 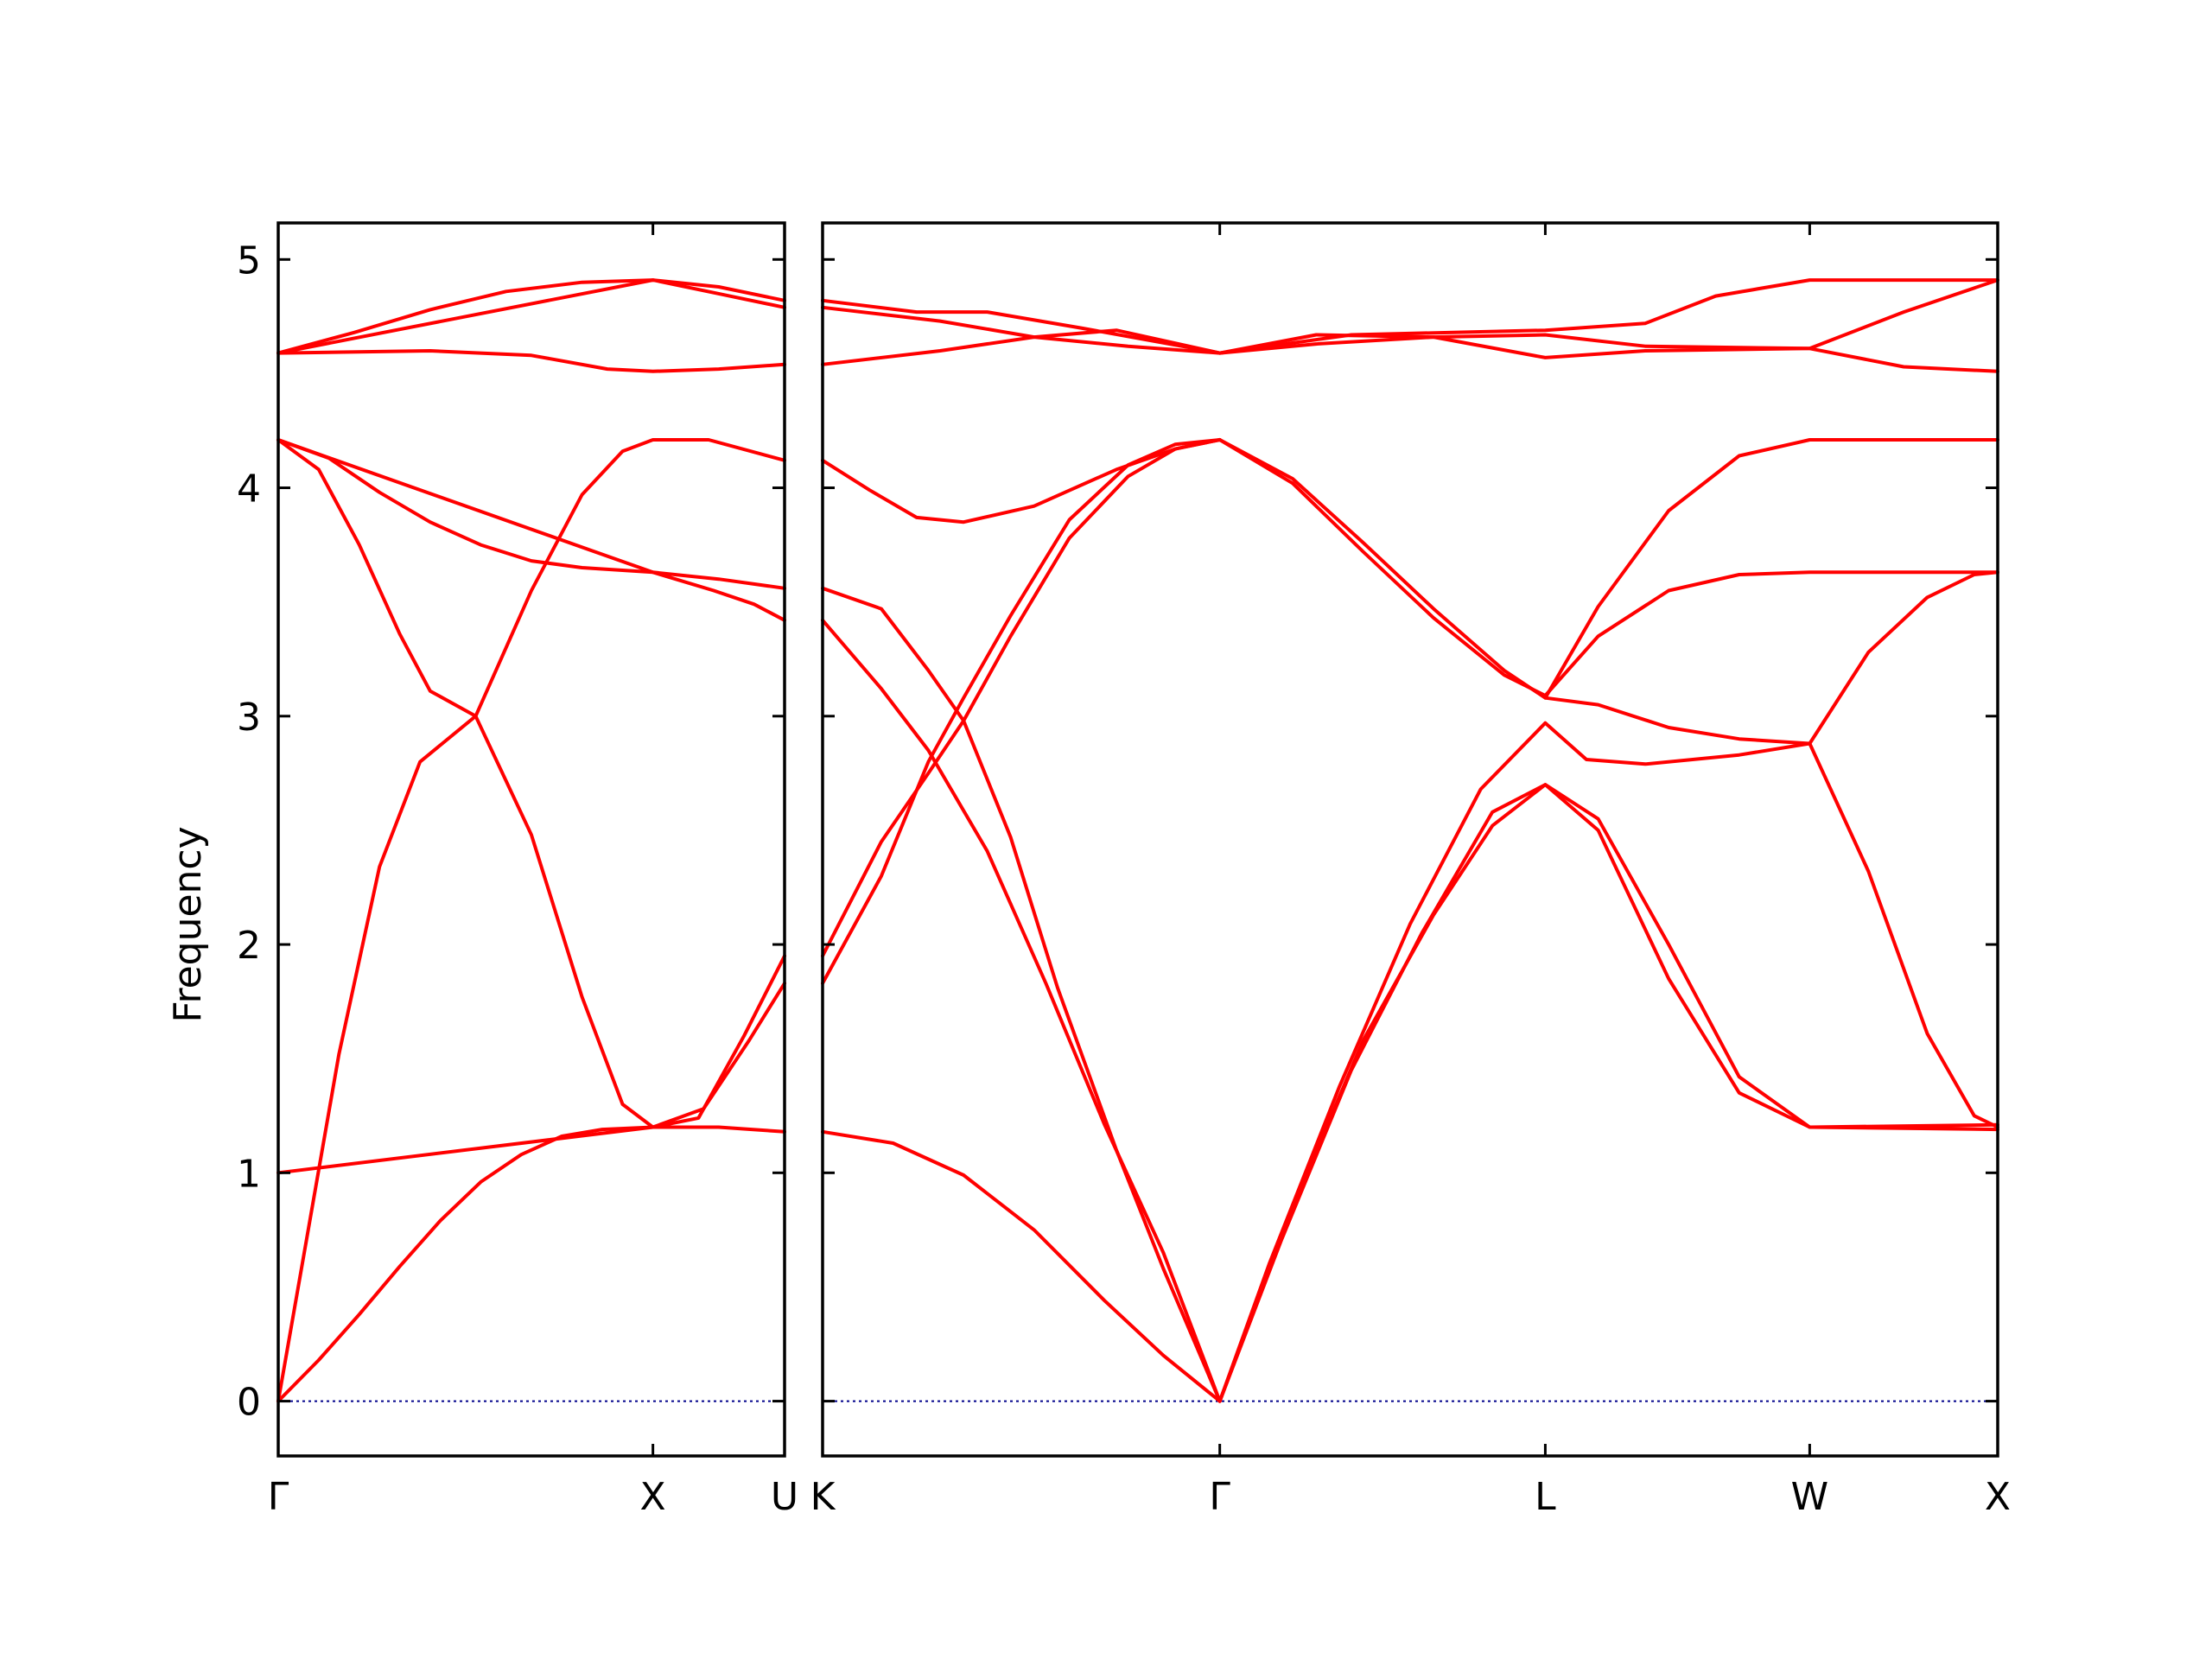 I want to click on x-tick-label: W, so click(x=1810, y=1497).